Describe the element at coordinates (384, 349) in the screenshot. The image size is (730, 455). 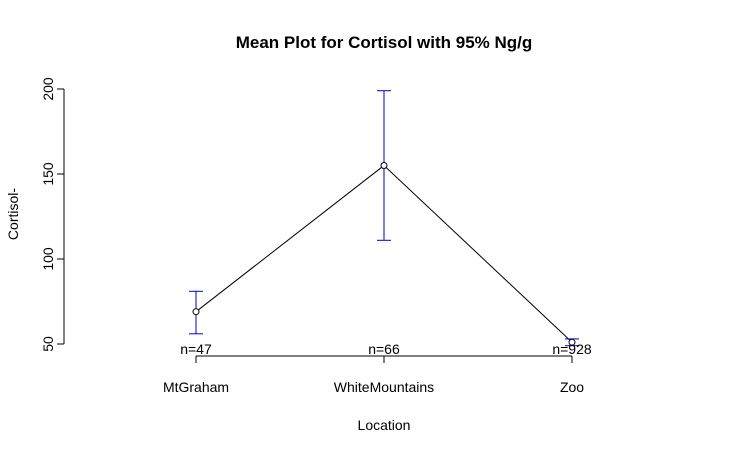
I see `count-label: n=66` at that location.